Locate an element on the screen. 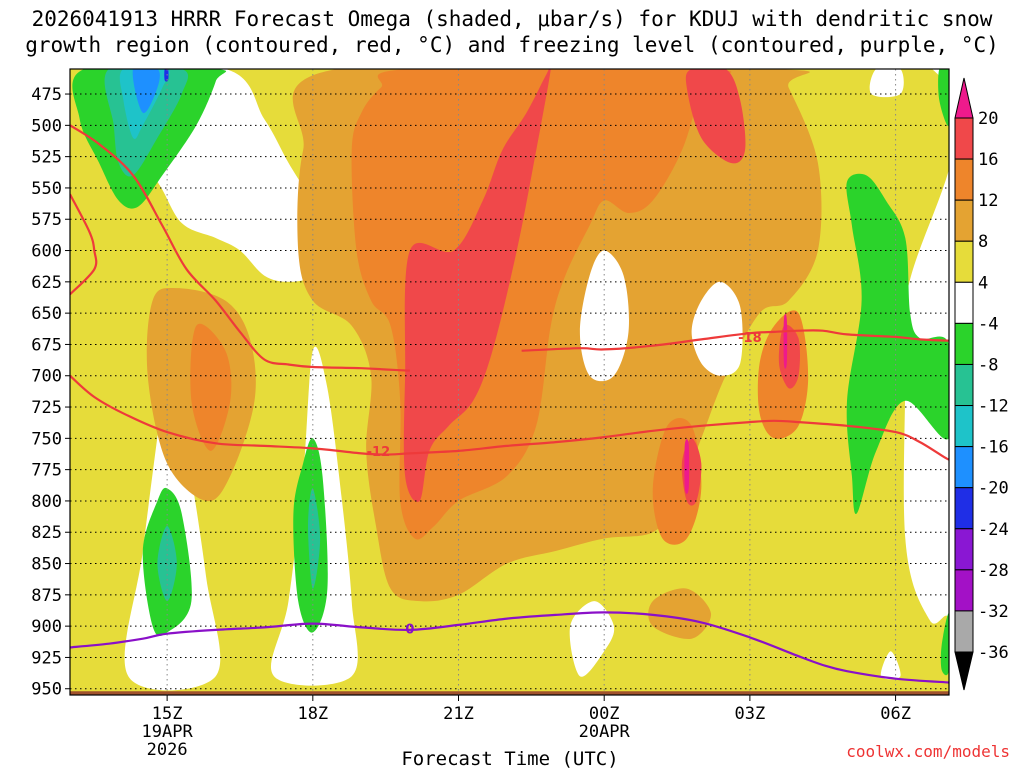 This screenshot has height=768, width=1024. x-tick-label-06Z: 06Z is located at coordinates (895, 714).